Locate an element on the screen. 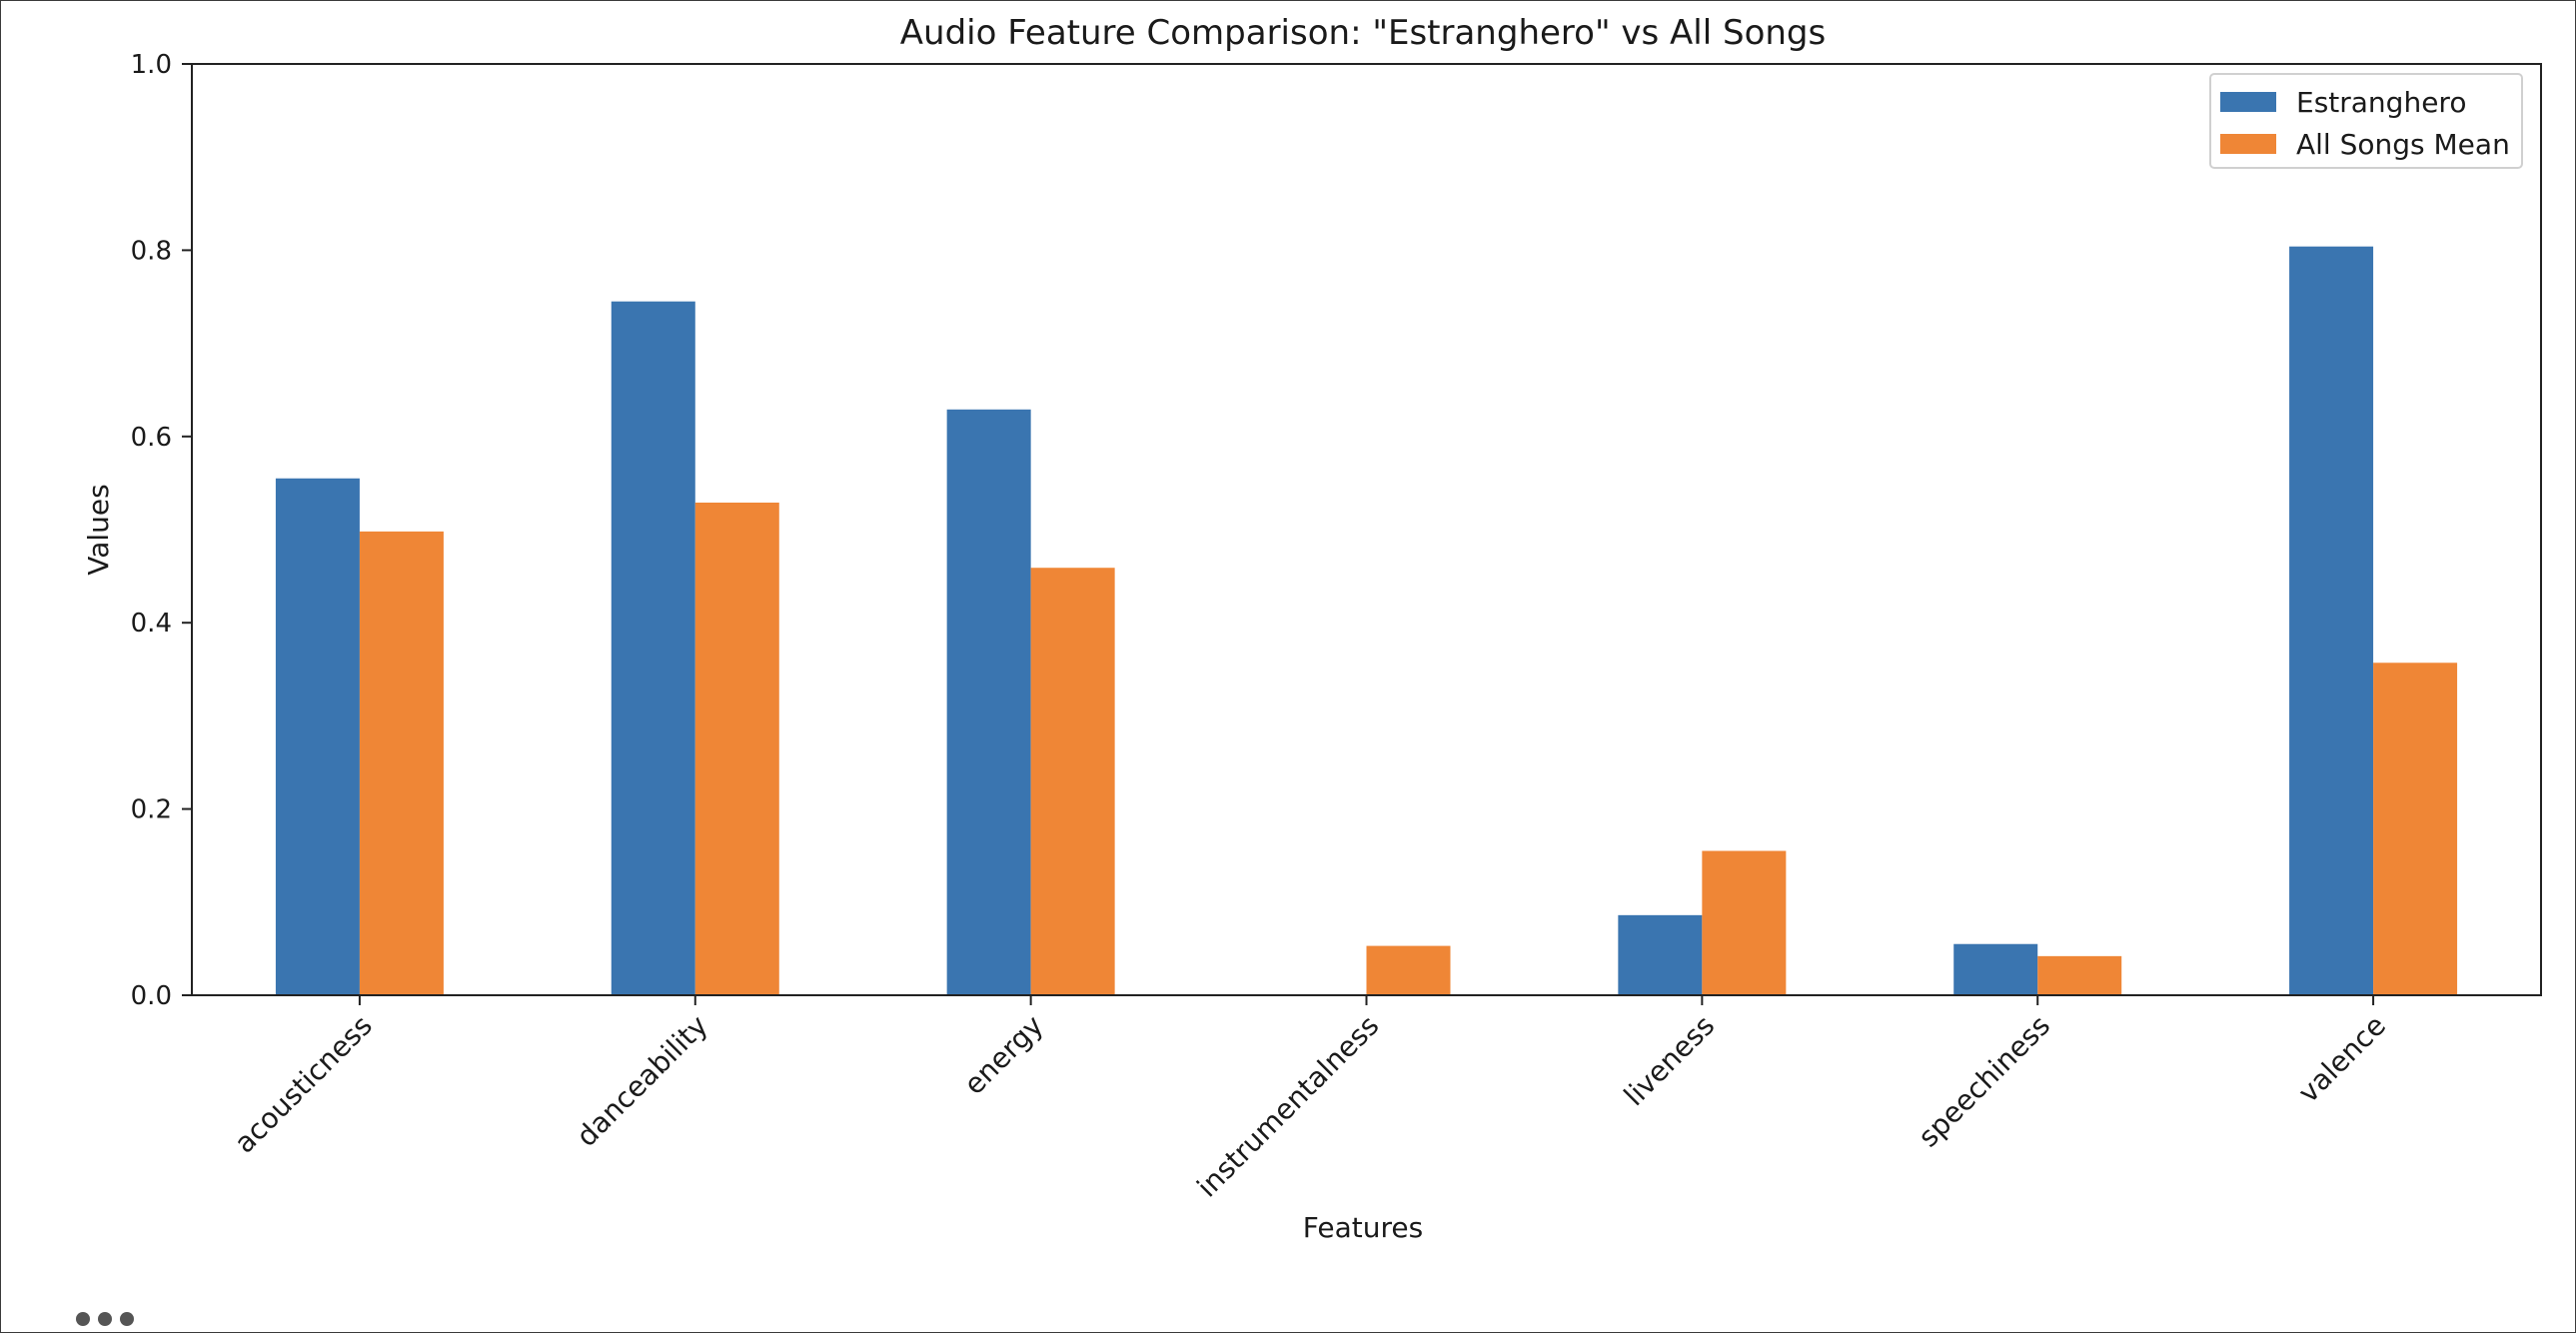 The height and width of the screenshot is (1333, 2576). more-options-icon is located at coordinates (105, 1322).